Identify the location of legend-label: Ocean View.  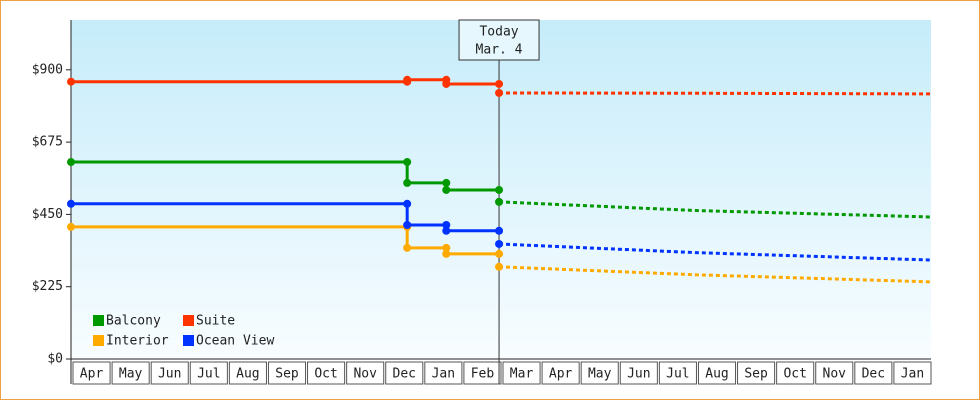
(235, 341).